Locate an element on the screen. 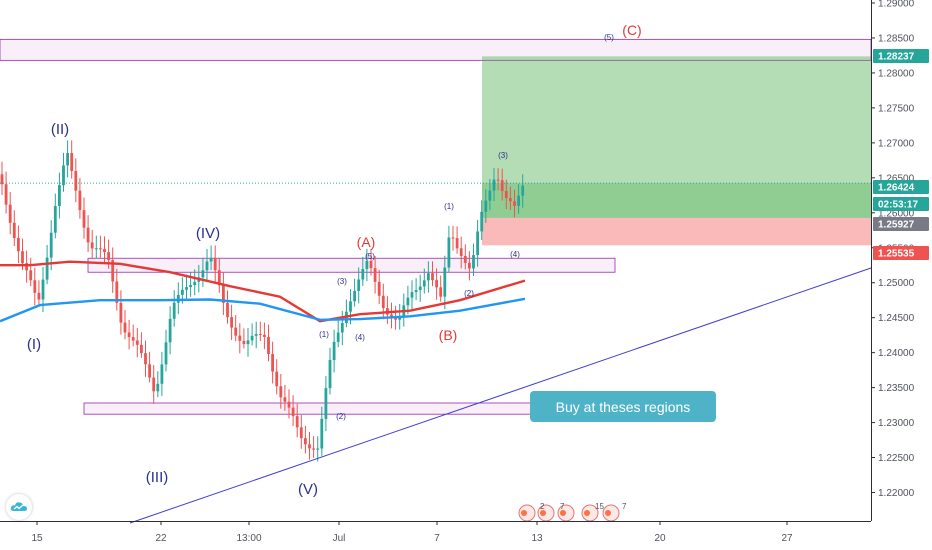 This screenshot has height=550, width=932. price-tick-label: 1.22500 is located at coordinates (896, 458).